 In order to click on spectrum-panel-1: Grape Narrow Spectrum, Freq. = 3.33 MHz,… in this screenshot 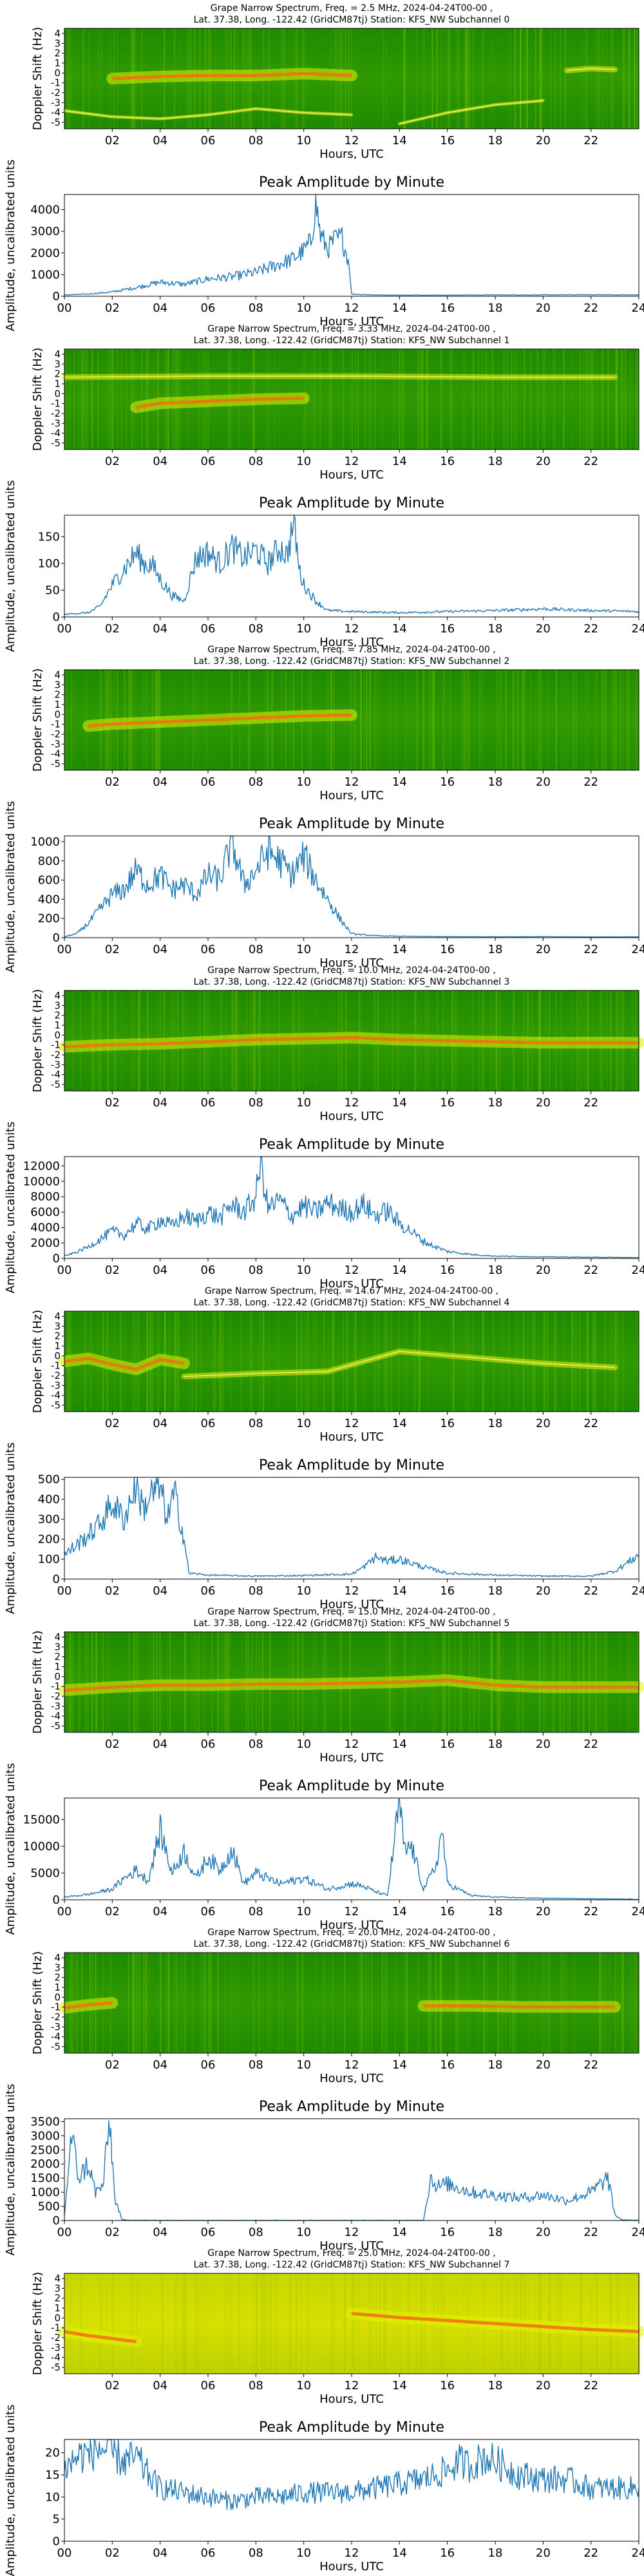, I will do `click(335, 403)`.